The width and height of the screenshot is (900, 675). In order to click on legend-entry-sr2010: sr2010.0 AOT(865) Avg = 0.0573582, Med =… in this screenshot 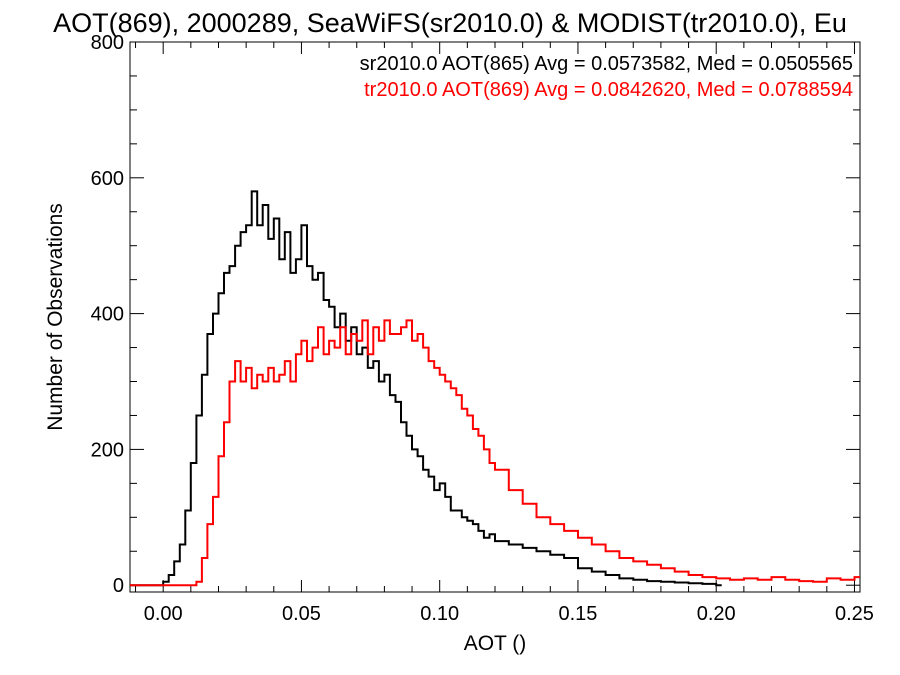, I will do `click(606, 64)`.